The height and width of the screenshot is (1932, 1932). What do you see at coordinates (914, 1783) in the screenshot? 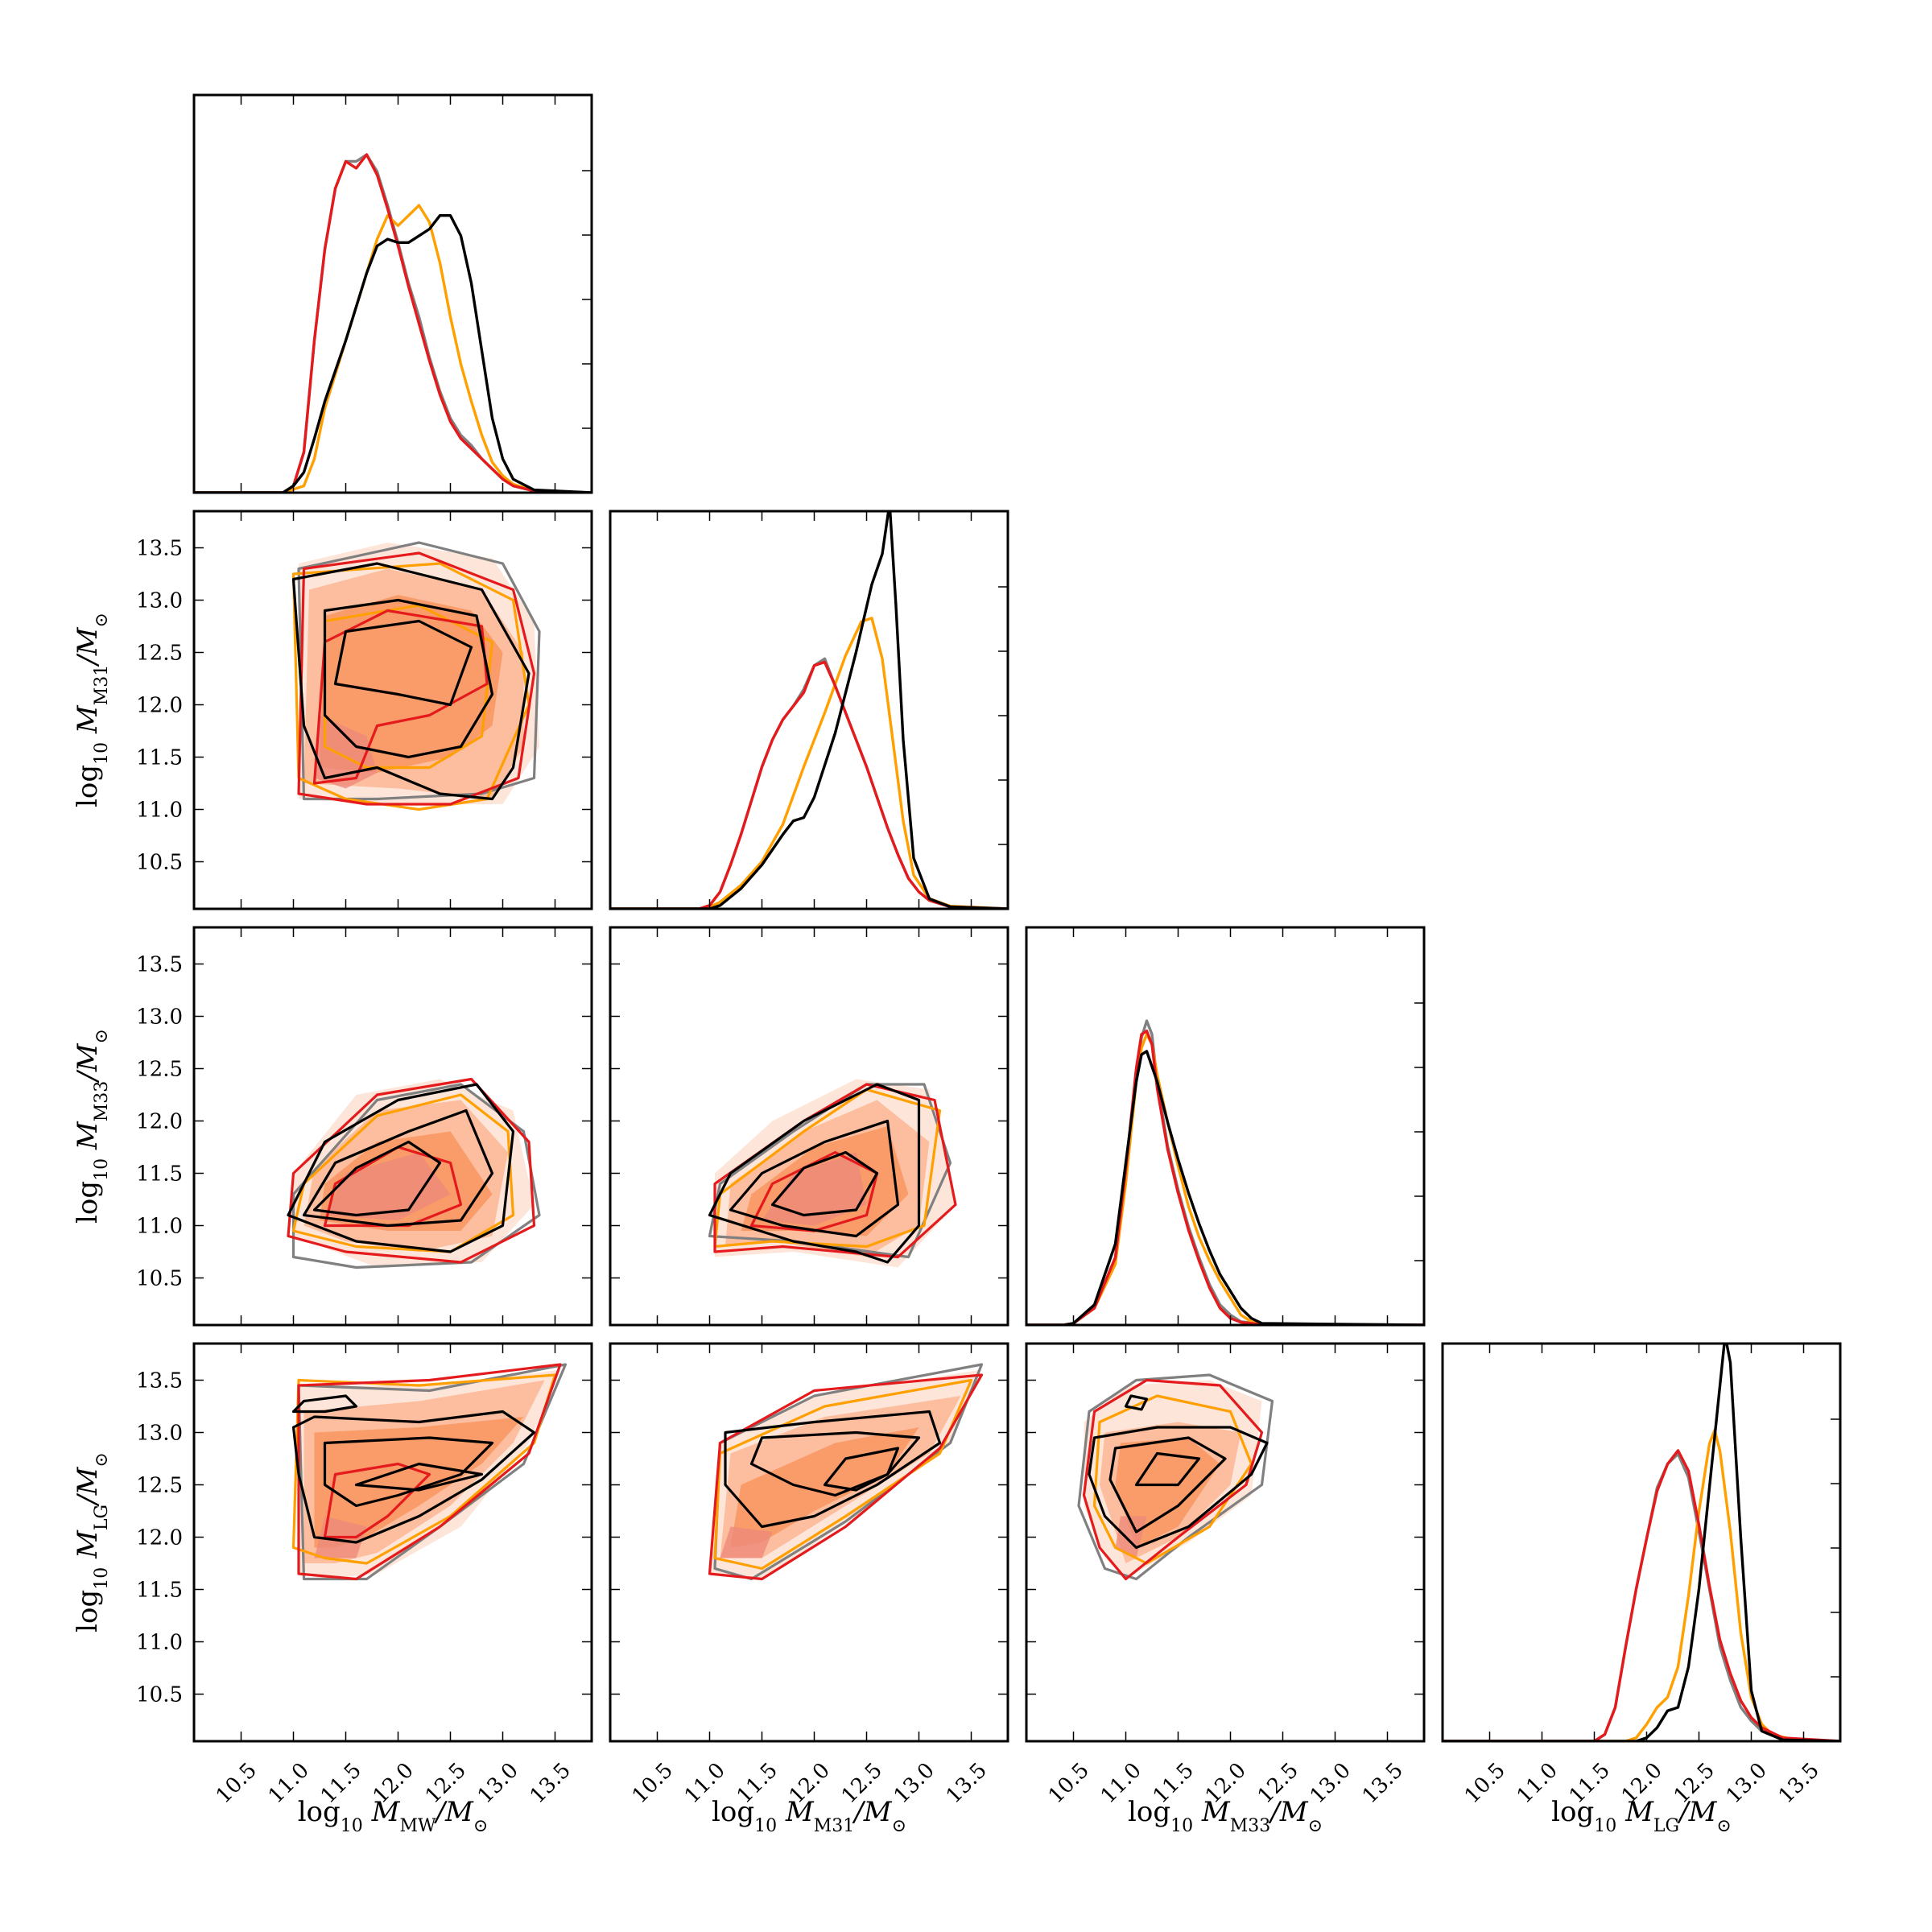
I see `x-tick-label: 13.0` at bounding box center [914, 1783].